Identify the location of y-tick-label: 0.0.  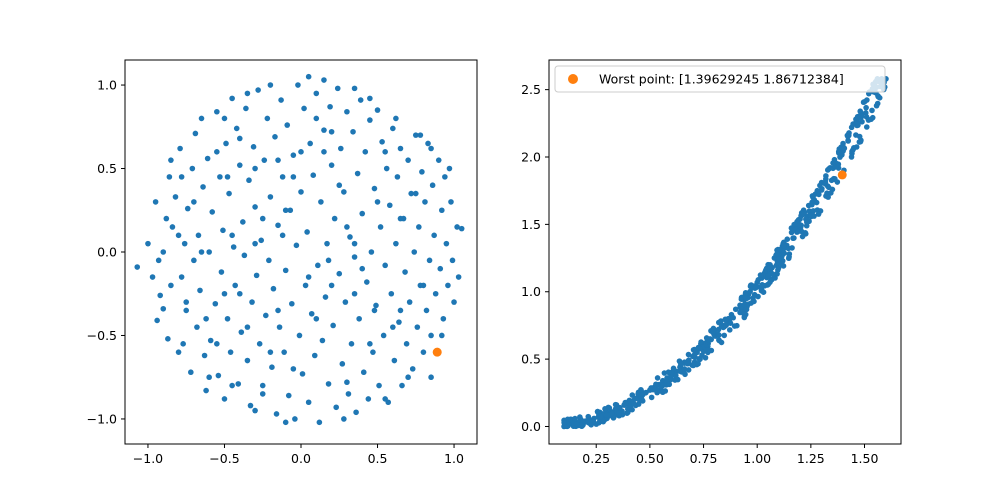
(107, 252).